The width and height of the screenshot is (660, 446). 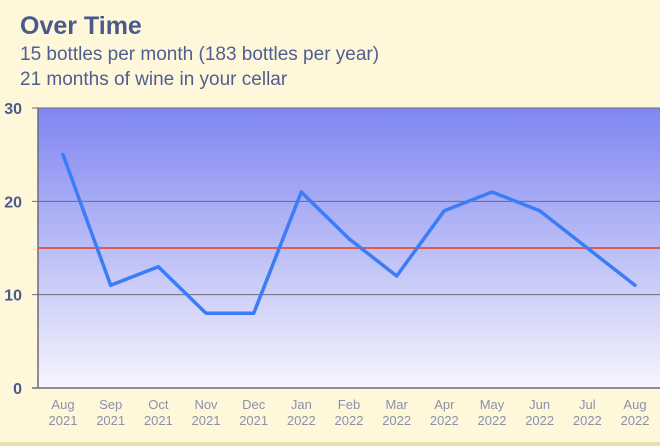 What do you see at coordinates (154, 79) in the screenshot?
I see `chart-subtitle-cellar: 21 months of wine in your cellar` at bounding box center [154, 79].